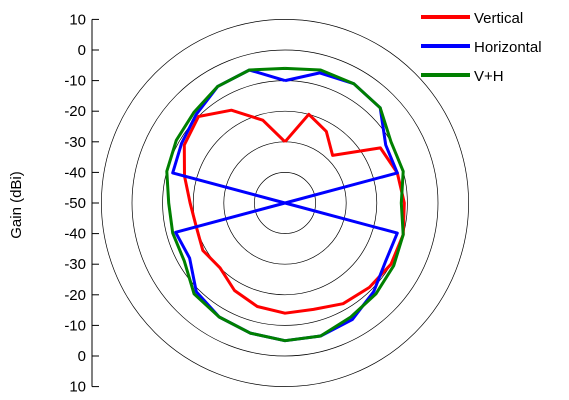 Image resolution: width=569 pixels, height=400 pixels. Describe the element at coordinates (489, 76) in the screenshot. I see `legend-label-v-h: V+H` at that location.